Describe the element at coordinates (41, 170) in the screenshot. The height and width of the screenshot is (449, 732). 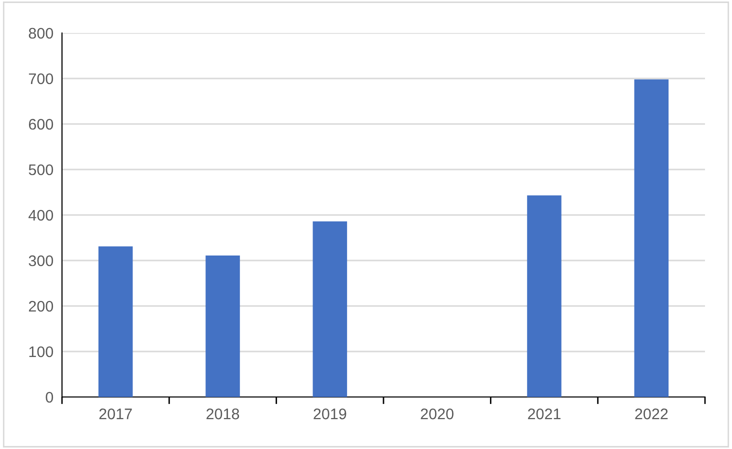
I see `y-tick-label: 500` at that location.